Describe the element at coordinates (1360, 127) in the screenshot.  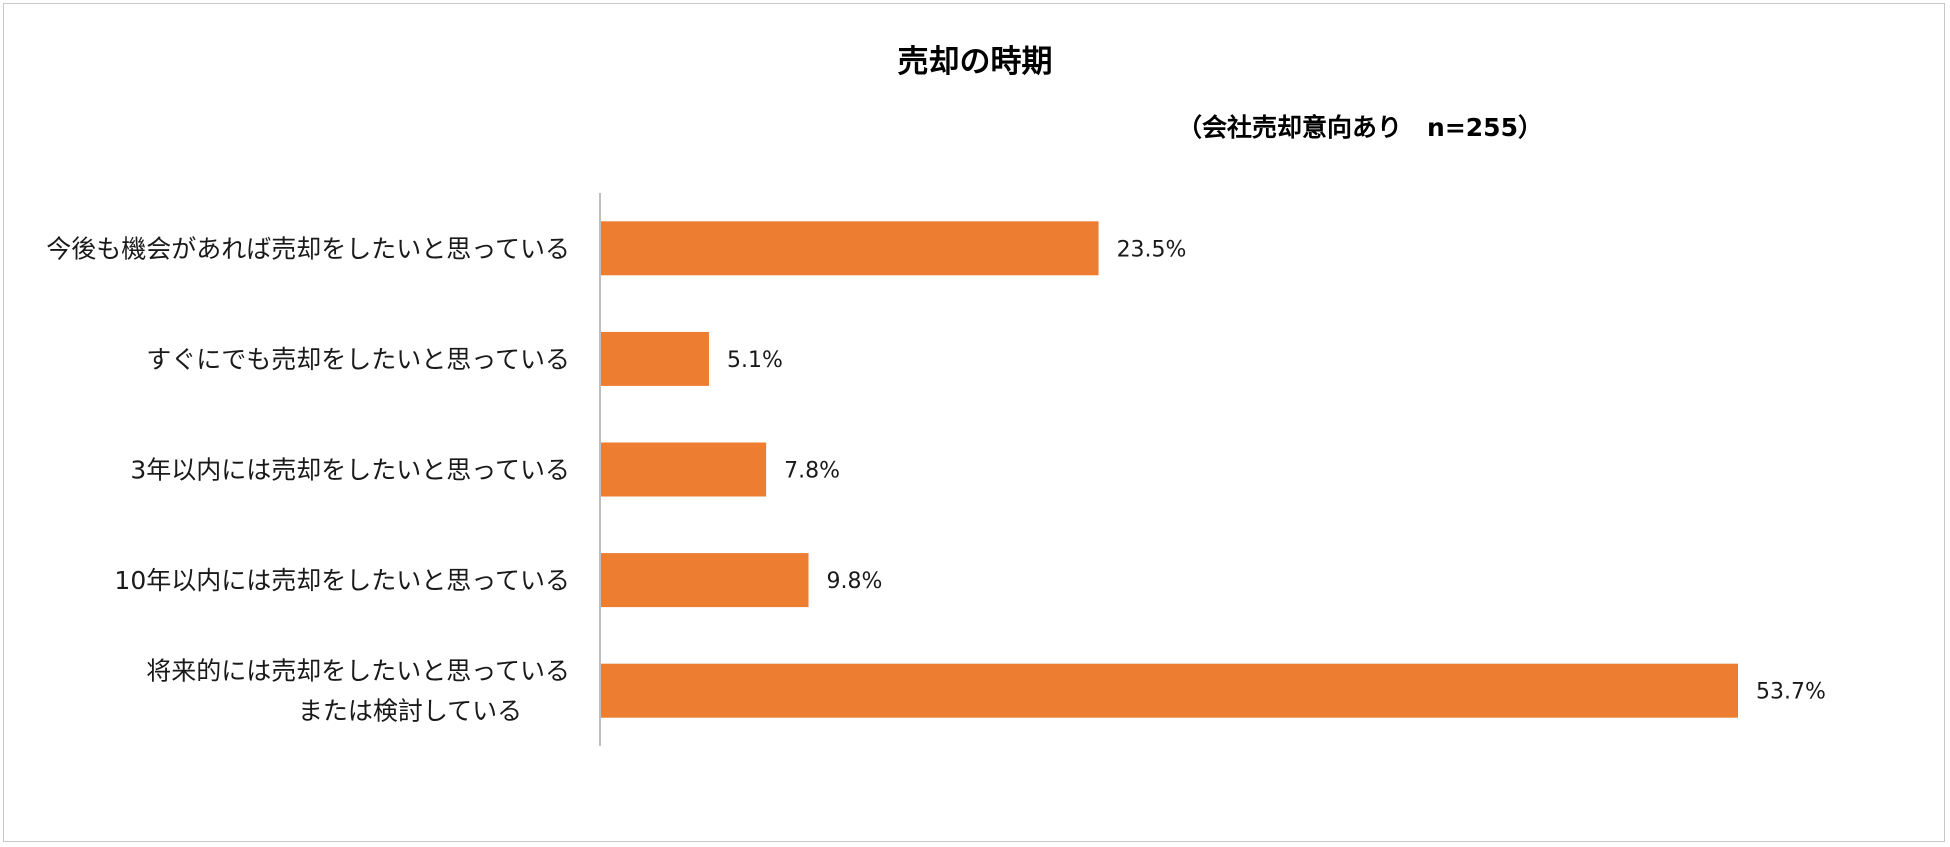
I see `chart-subtitle: （会社売却意向あり n=255）` at that location.